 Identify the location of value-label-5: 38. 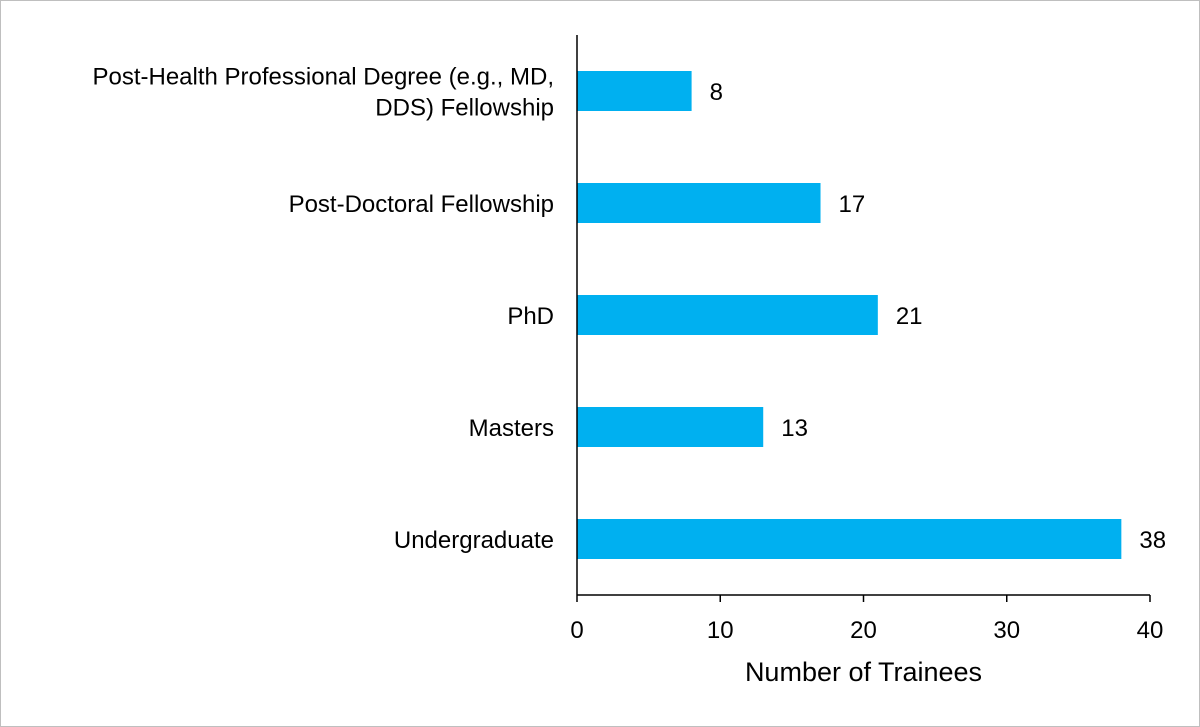
(1152, 540).